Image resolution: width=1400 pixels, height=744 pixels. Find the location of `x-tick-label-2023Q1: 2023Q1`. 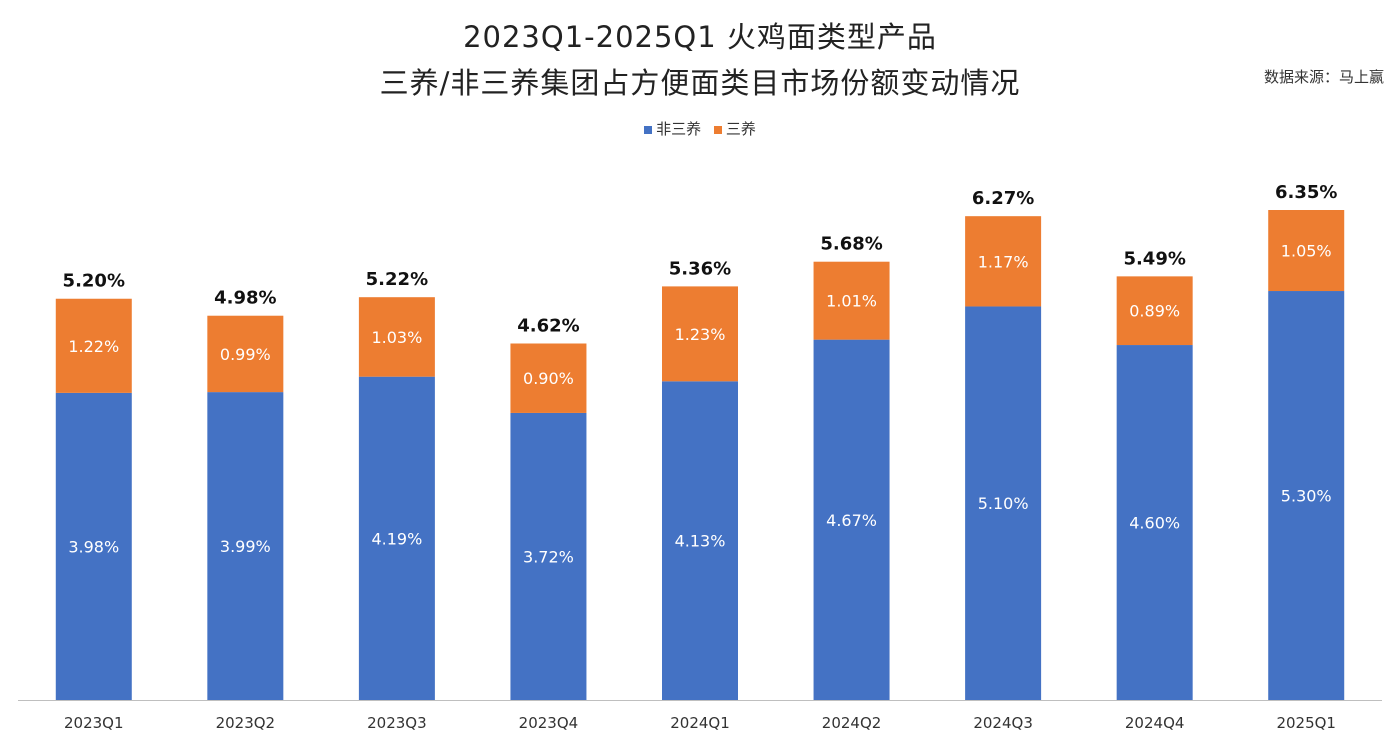

x-tick-label-2023Q1: 2023Q1 is located at coordinates (94, 723).